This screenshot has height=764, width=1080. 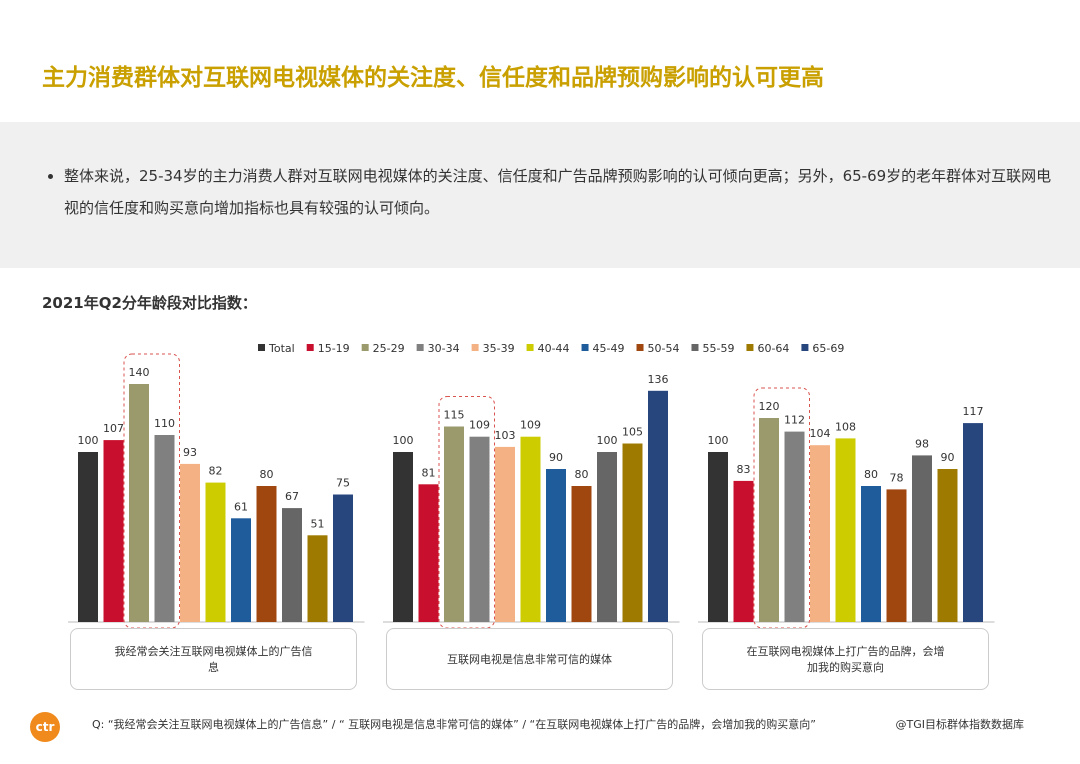 I want to click on value-label: 108, so click(x=845, y=426).